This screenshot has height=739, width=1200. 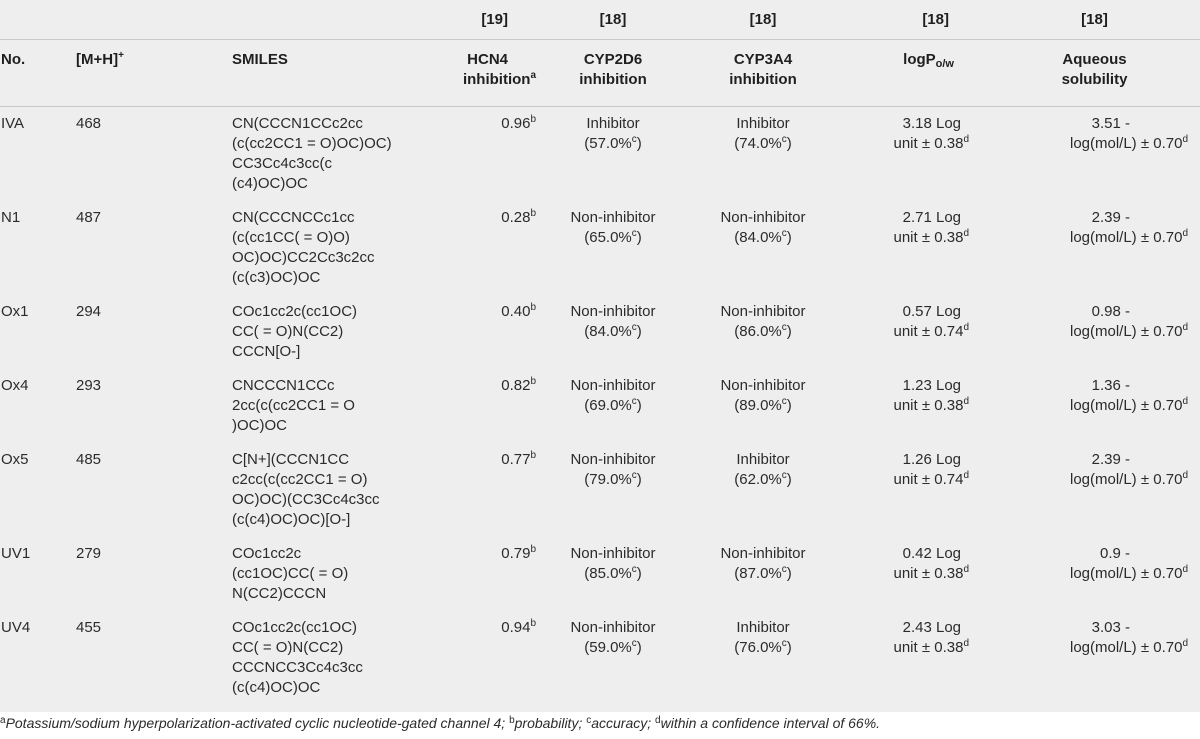 I want to click on aqueous-value: 0.98 -, so click(x=1110, y=311).